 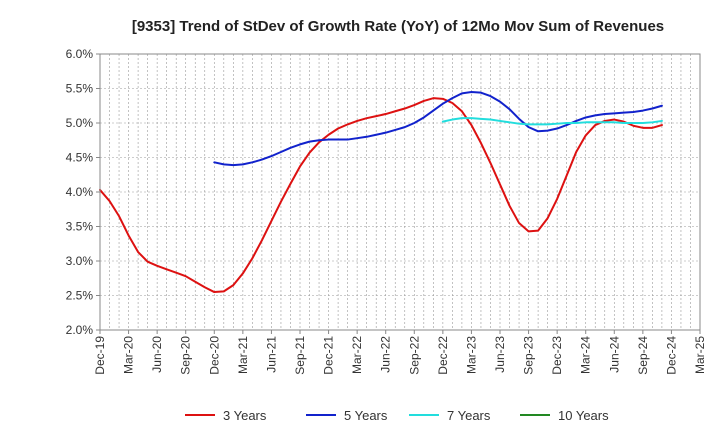 What do you see at coordinates (583, 415) in the screenshot?
I see `legend-label: 10 Years` at bounding box center [583, 415].